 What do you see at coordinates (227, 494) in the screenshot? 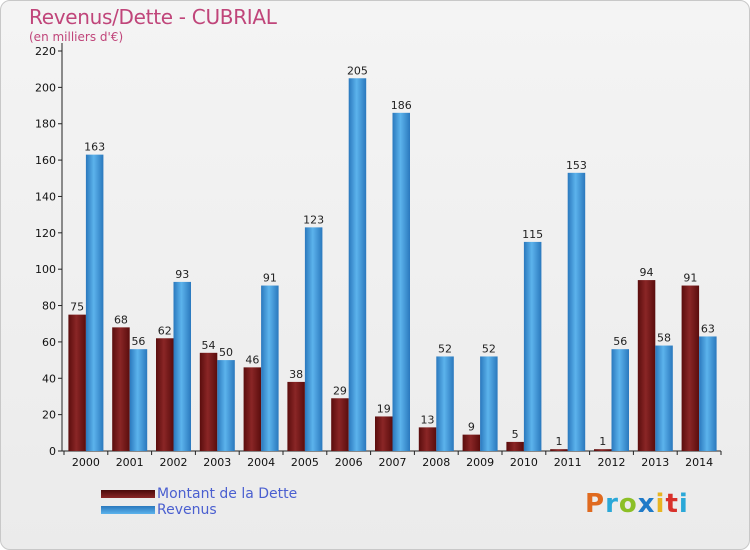
I see `legend-label-dette: Montant de la Dette` at bounding box center [227, 494].